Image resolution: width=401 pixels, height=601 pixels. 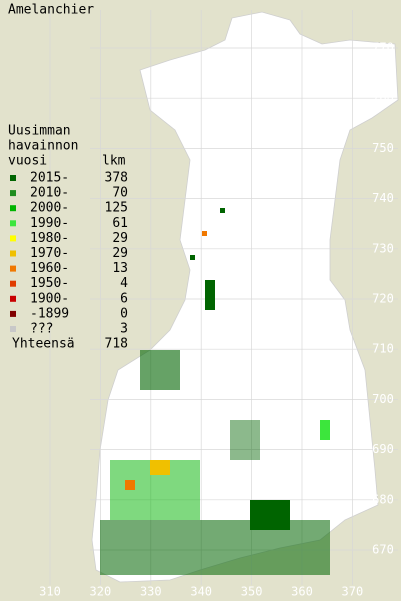 What do you see at coordinates (383, 98) in the screenshot?
I see `y-label: 760` at bounding box center [383, 98].